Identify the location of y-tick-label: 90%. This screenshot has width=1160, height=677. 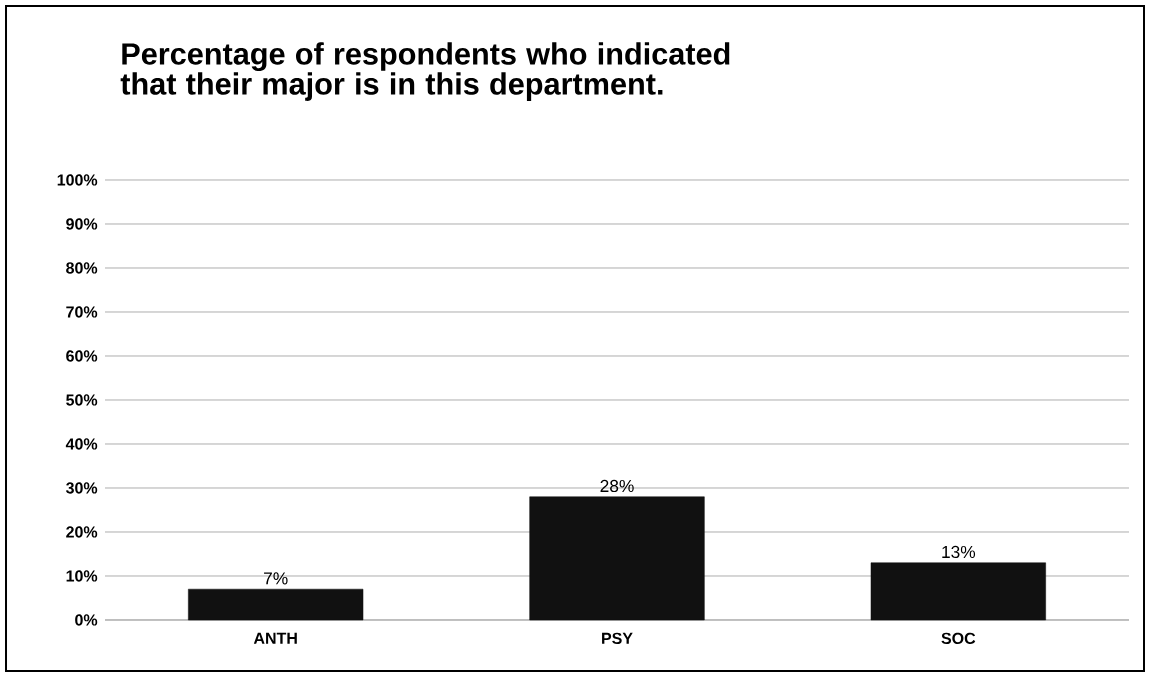
(82, 224).